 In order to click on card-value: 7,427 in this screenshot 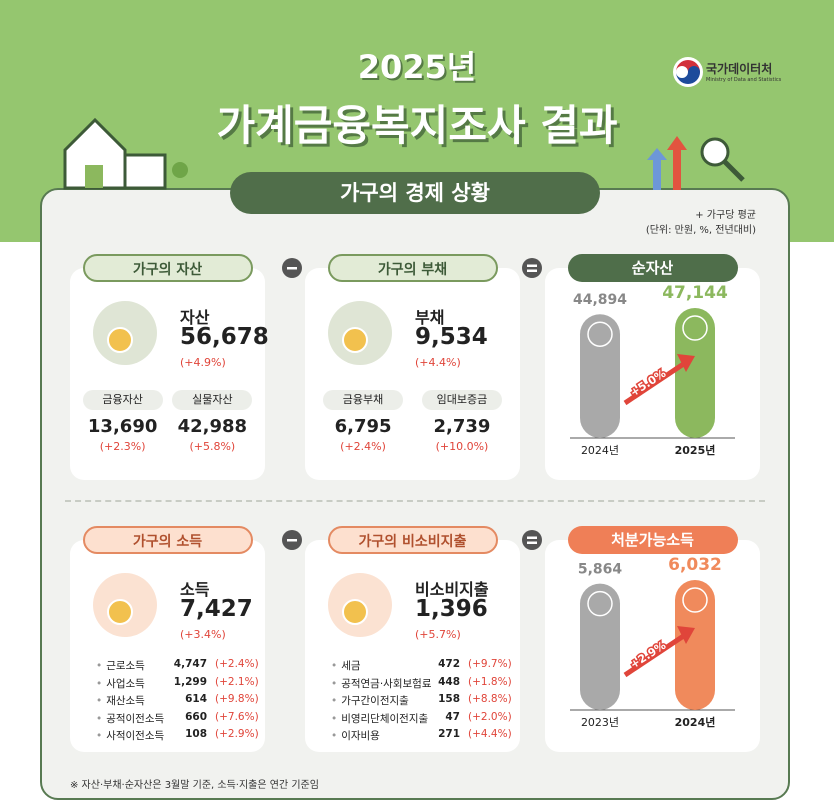, I will do `click(216, 609)`.